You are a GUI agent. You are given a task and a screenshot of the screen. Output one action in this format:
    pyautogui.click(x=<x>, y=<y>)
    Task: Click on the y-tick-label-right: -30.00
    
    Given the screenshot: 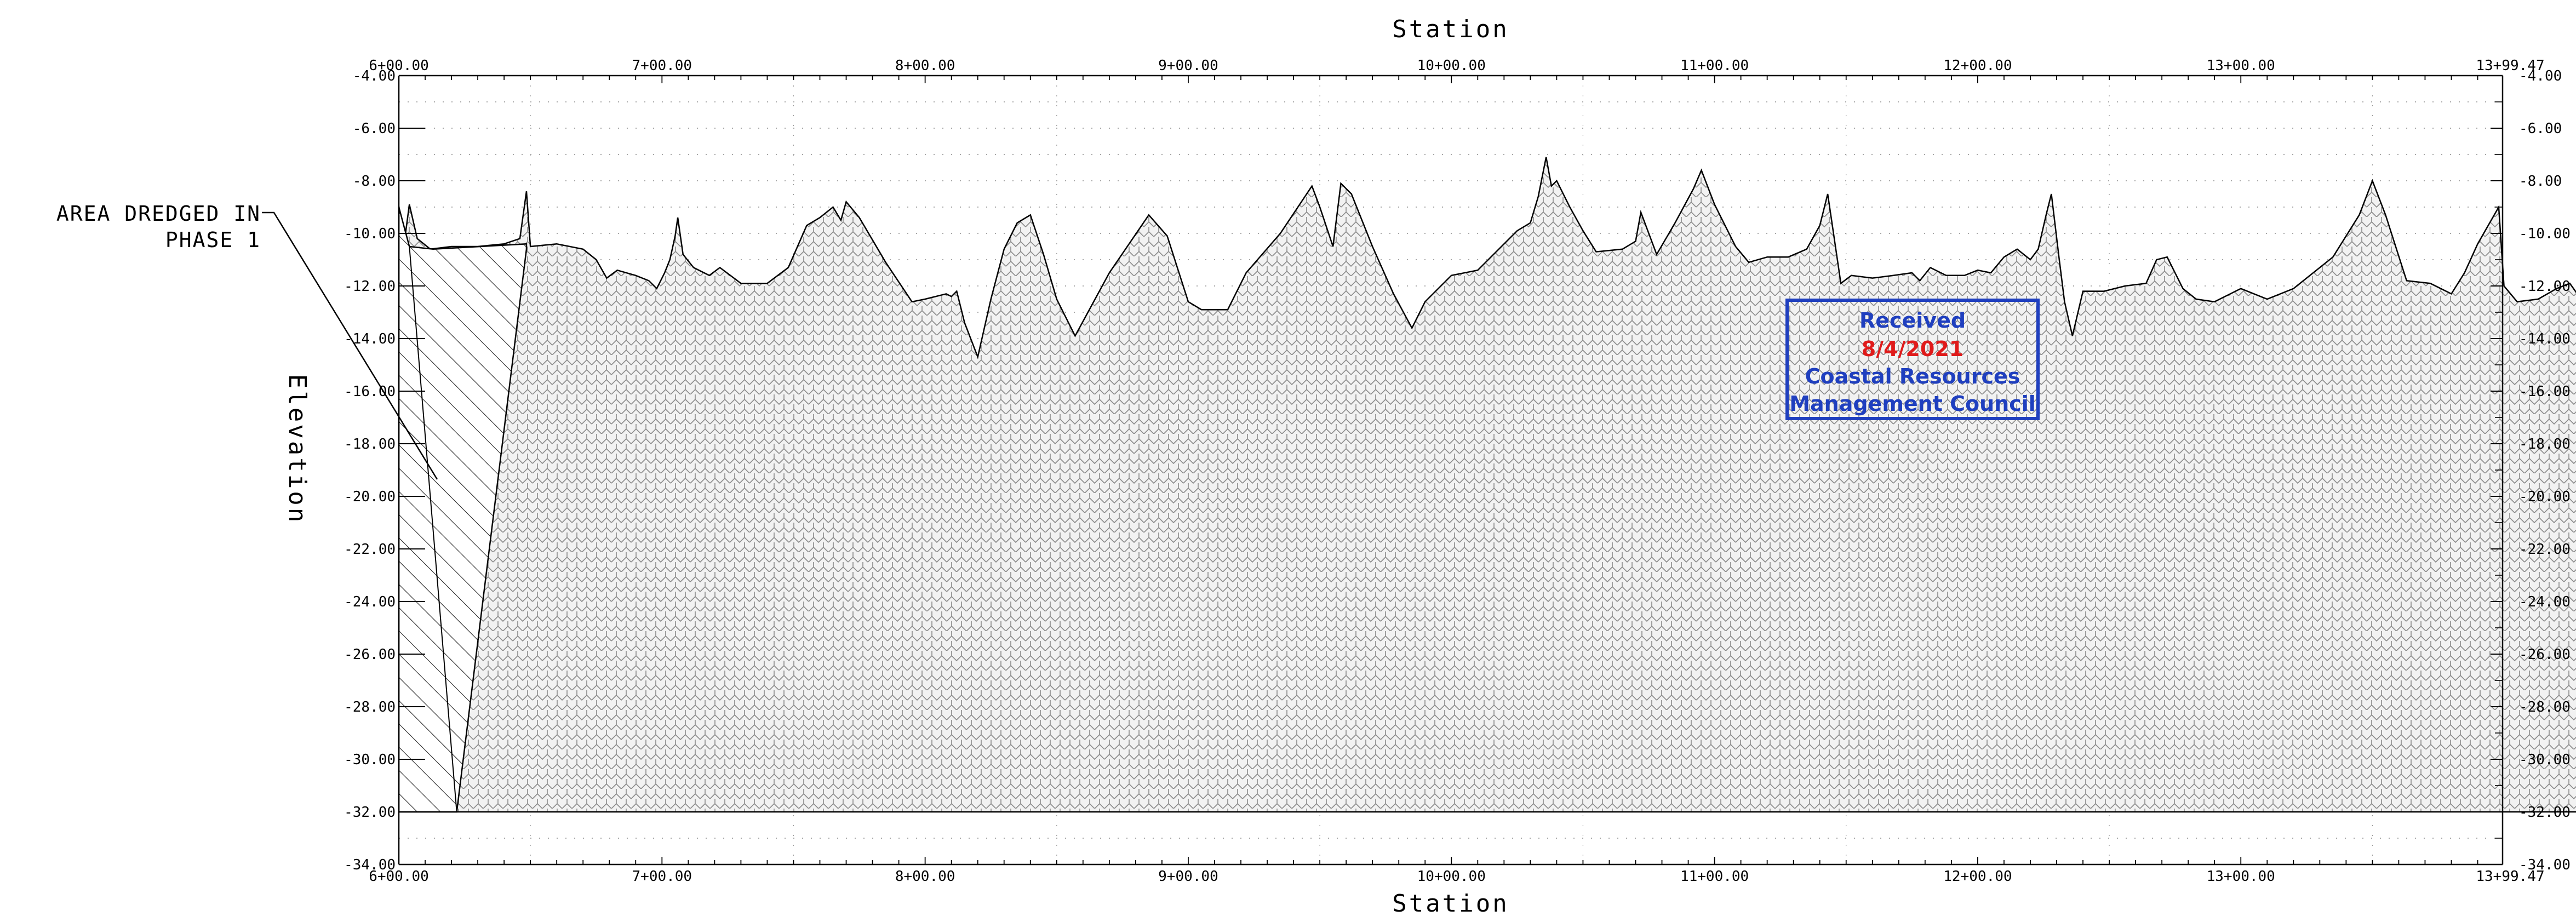 What is the action you would take?
    pyautogui.click(x=2545, y=760)
    